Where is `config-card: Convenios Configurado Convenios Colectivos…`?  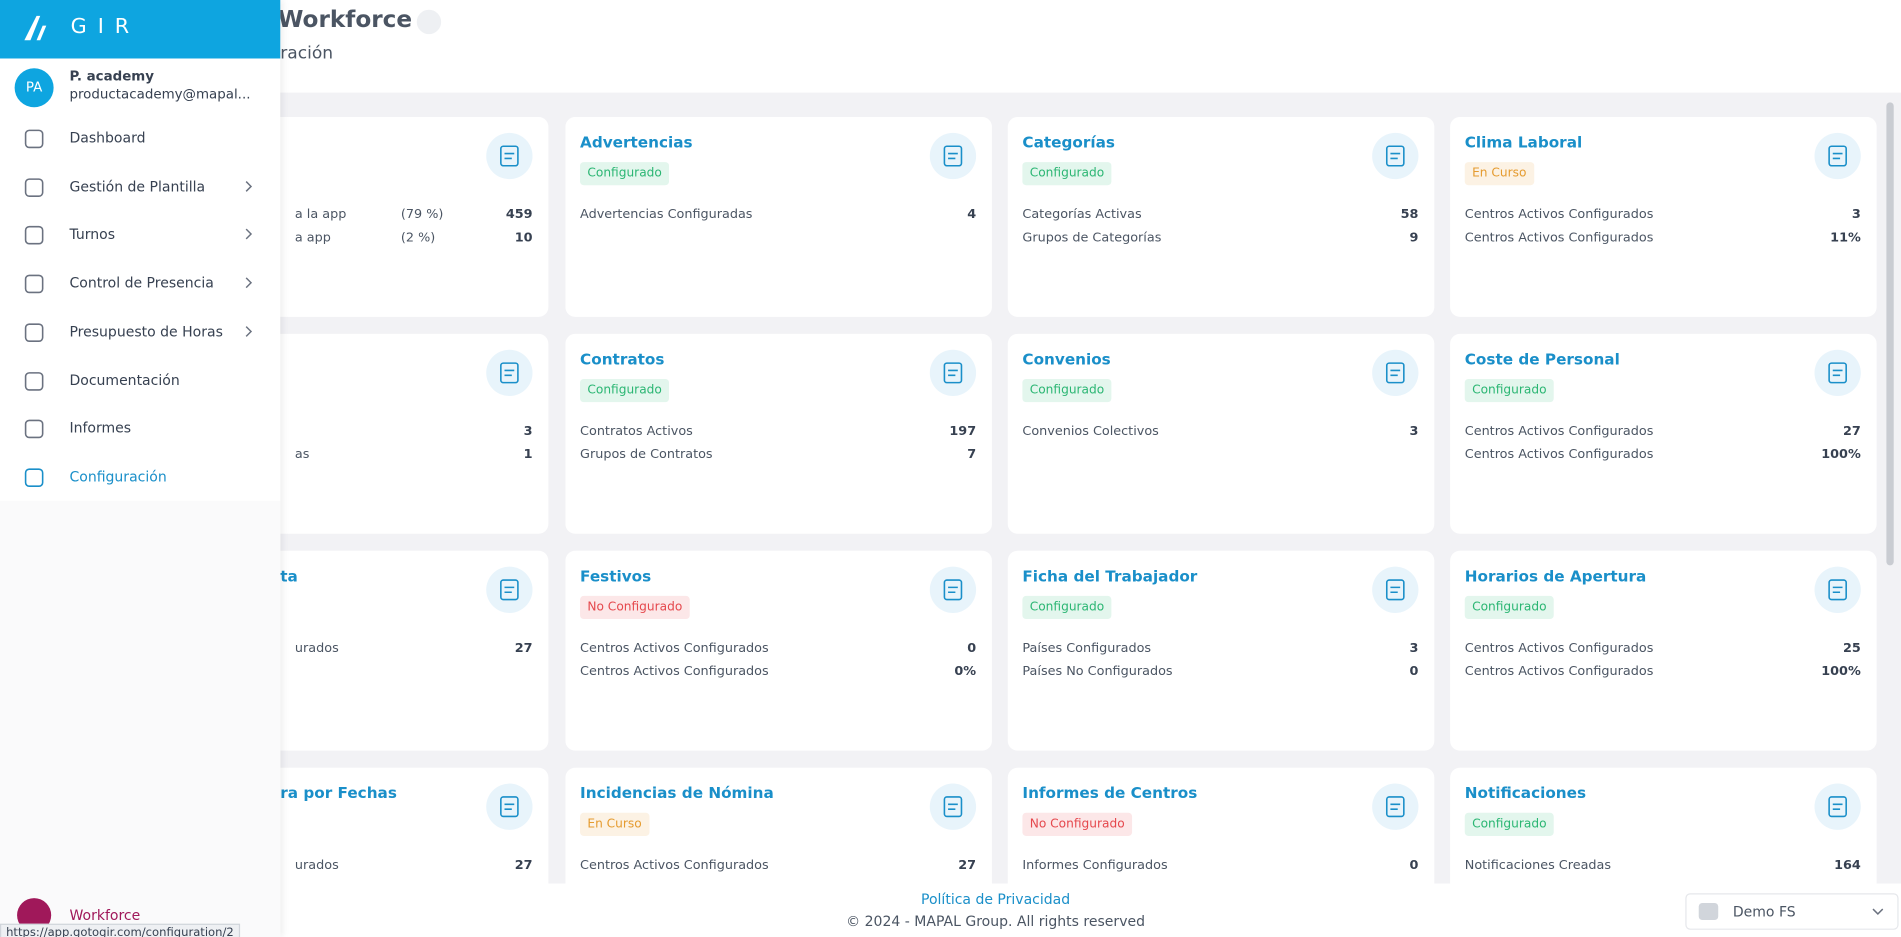
config-card: Convenios Configurado Convenios Colectivos… is located at coordinates (1221, 433).